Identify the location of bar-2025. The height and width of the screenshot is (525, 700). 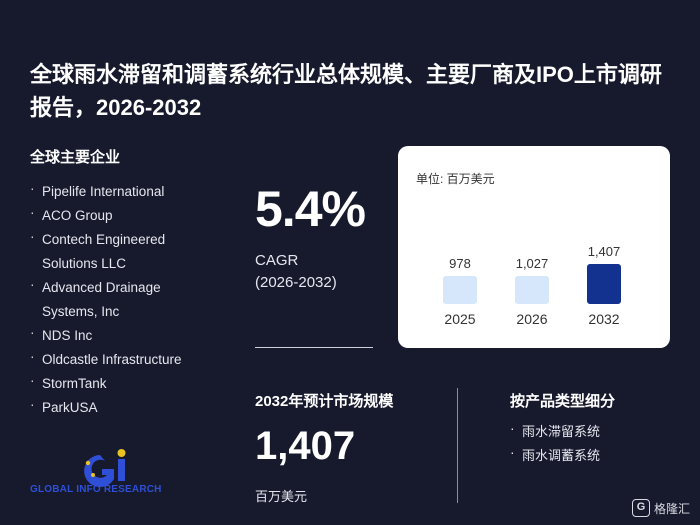
(460, 290).